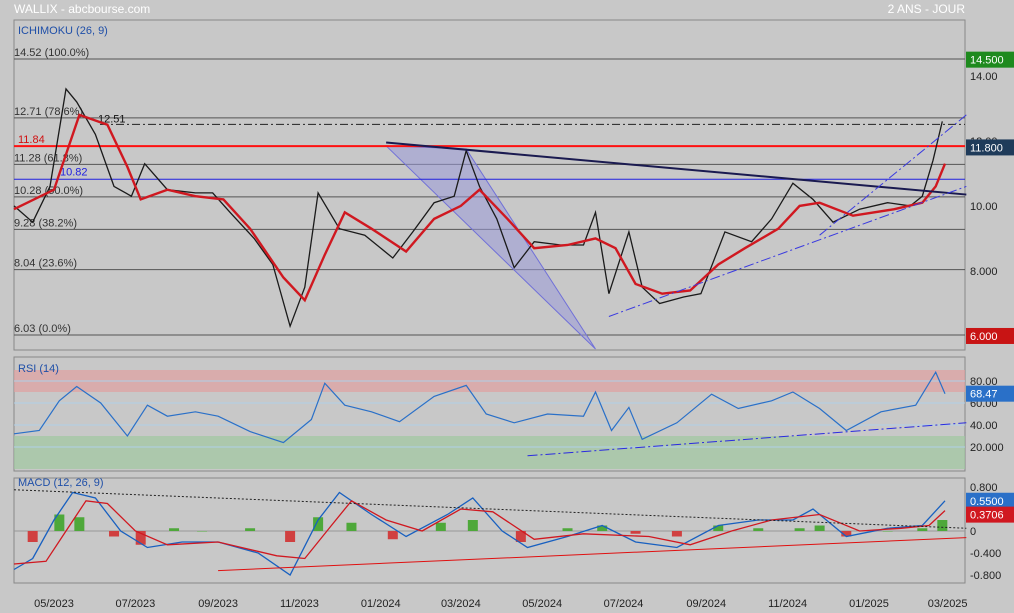  What do you see at coordinates (461, 604) in the screenshot?
I see `x-tick-5: 03/2024` at bounding box center [461, 604].